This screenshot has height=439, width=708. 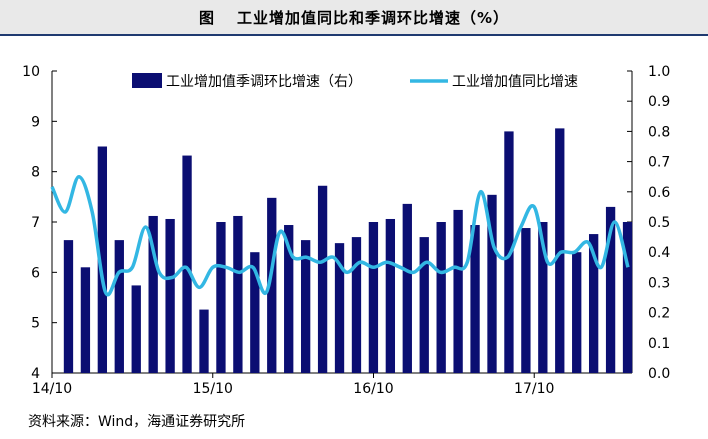 What do you see at coordinates (147, 80) in the screenshot?
I see `legend-swatch-bar` at bounding box center [147, 80].